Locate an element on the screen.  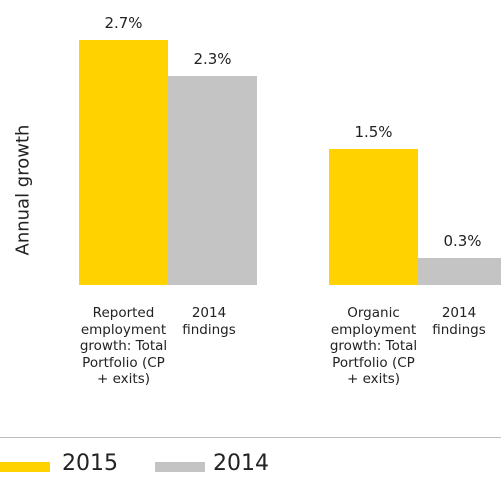
value-label: 1.5% is located at coordinates (373, 131).